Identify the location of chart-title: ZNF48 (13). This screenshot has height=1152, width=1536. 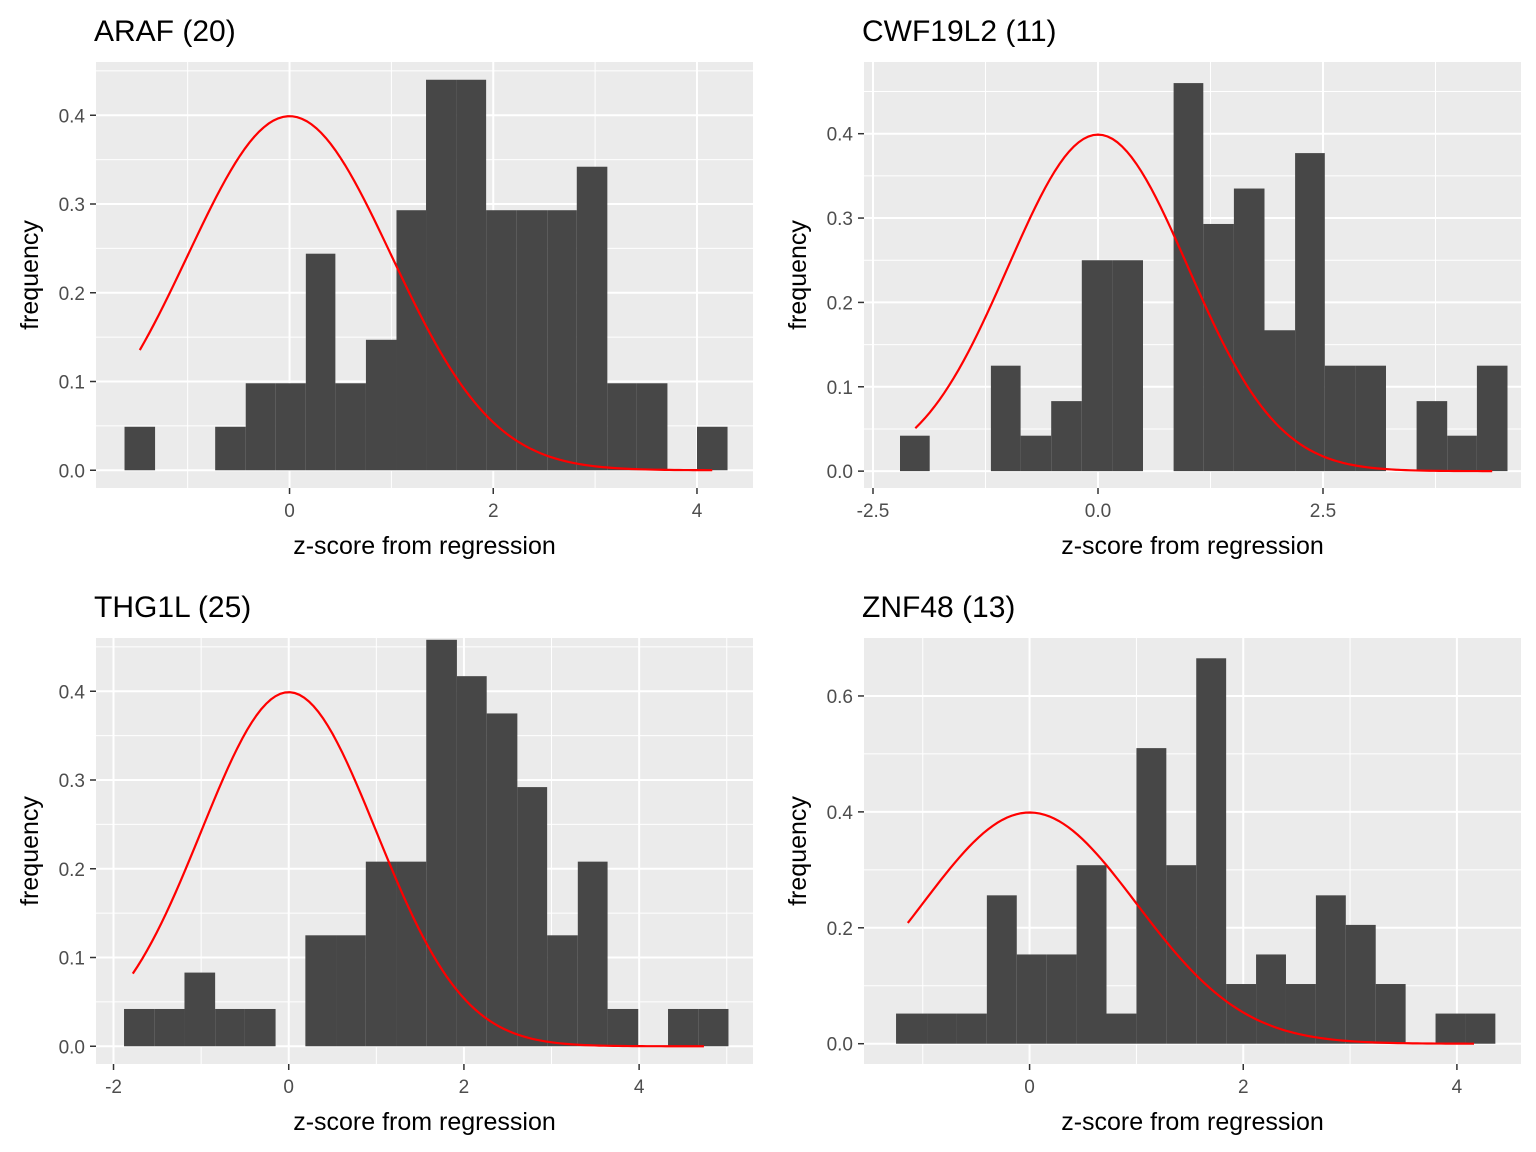
(938, 607).